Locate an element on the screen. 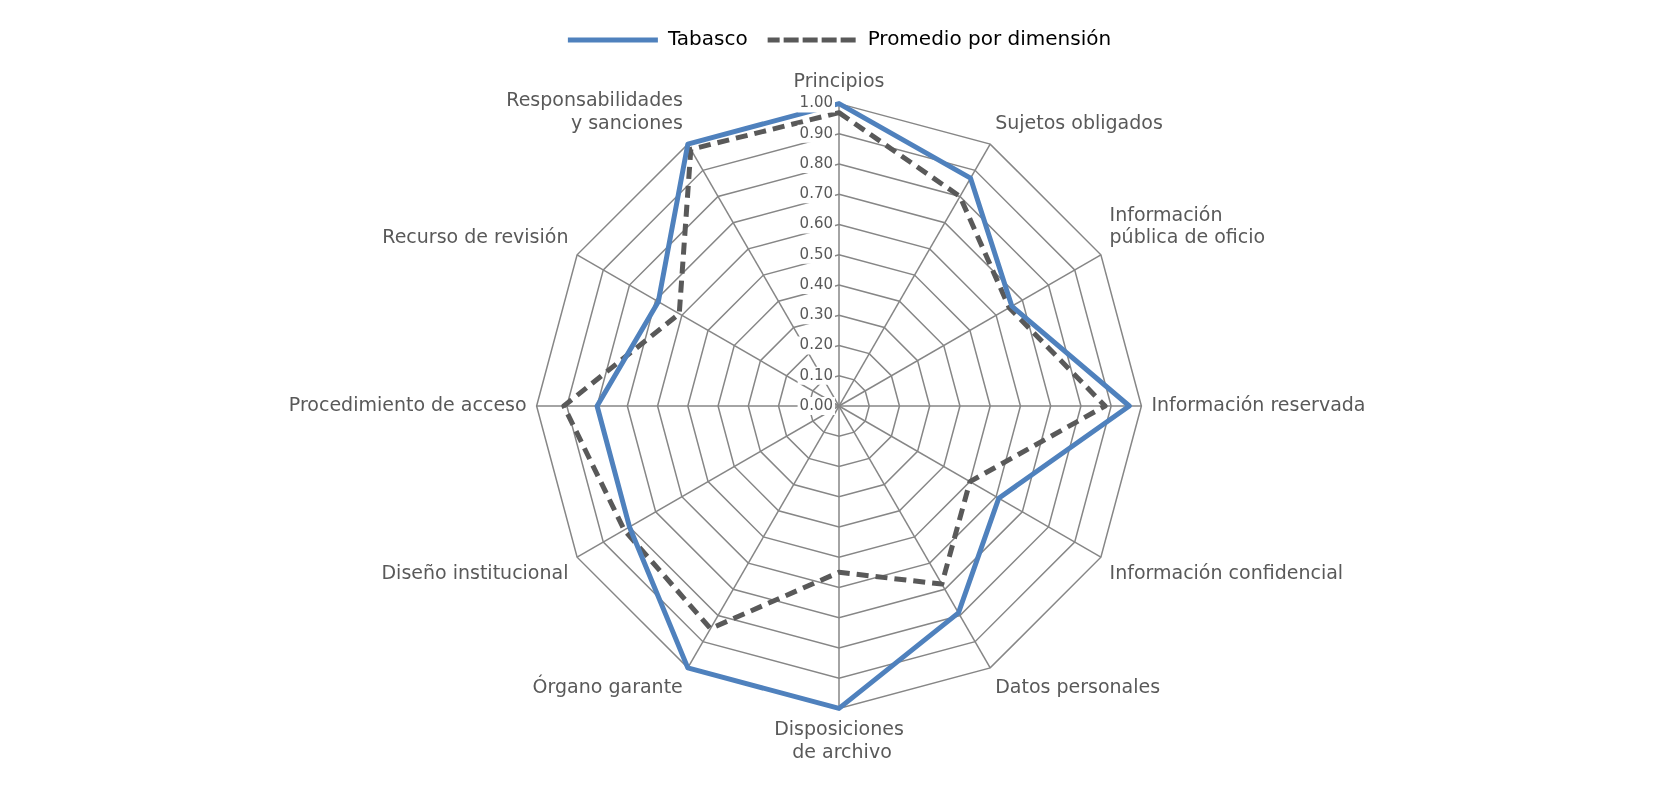 This screenshot has width=1679, height=786. y-tick-label: 0.60 is located at coordinates (816, 223).